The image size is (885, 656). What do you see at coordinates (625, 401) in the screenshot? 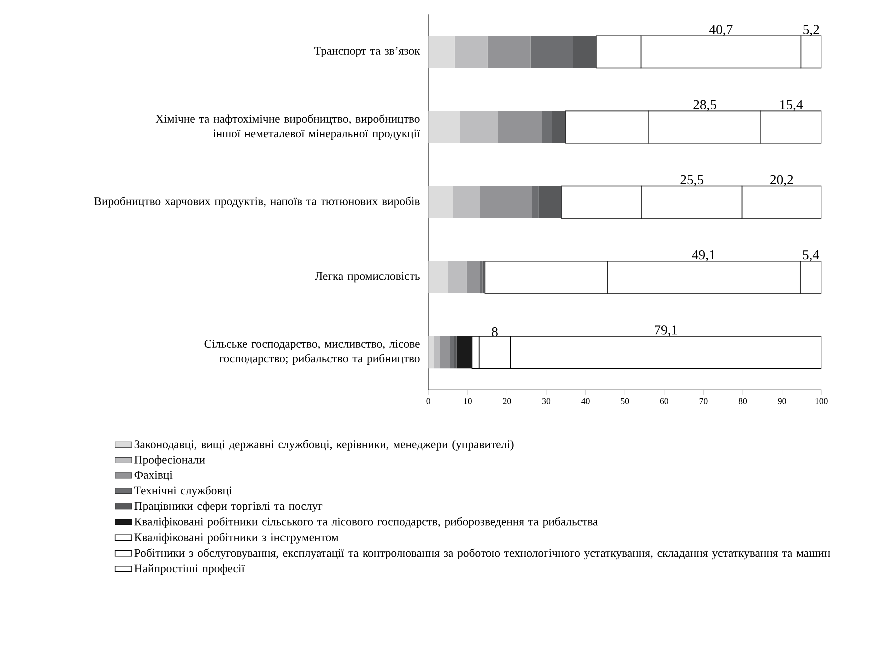
I see `x-tick-label: 50` at bounding box center [625, 401].